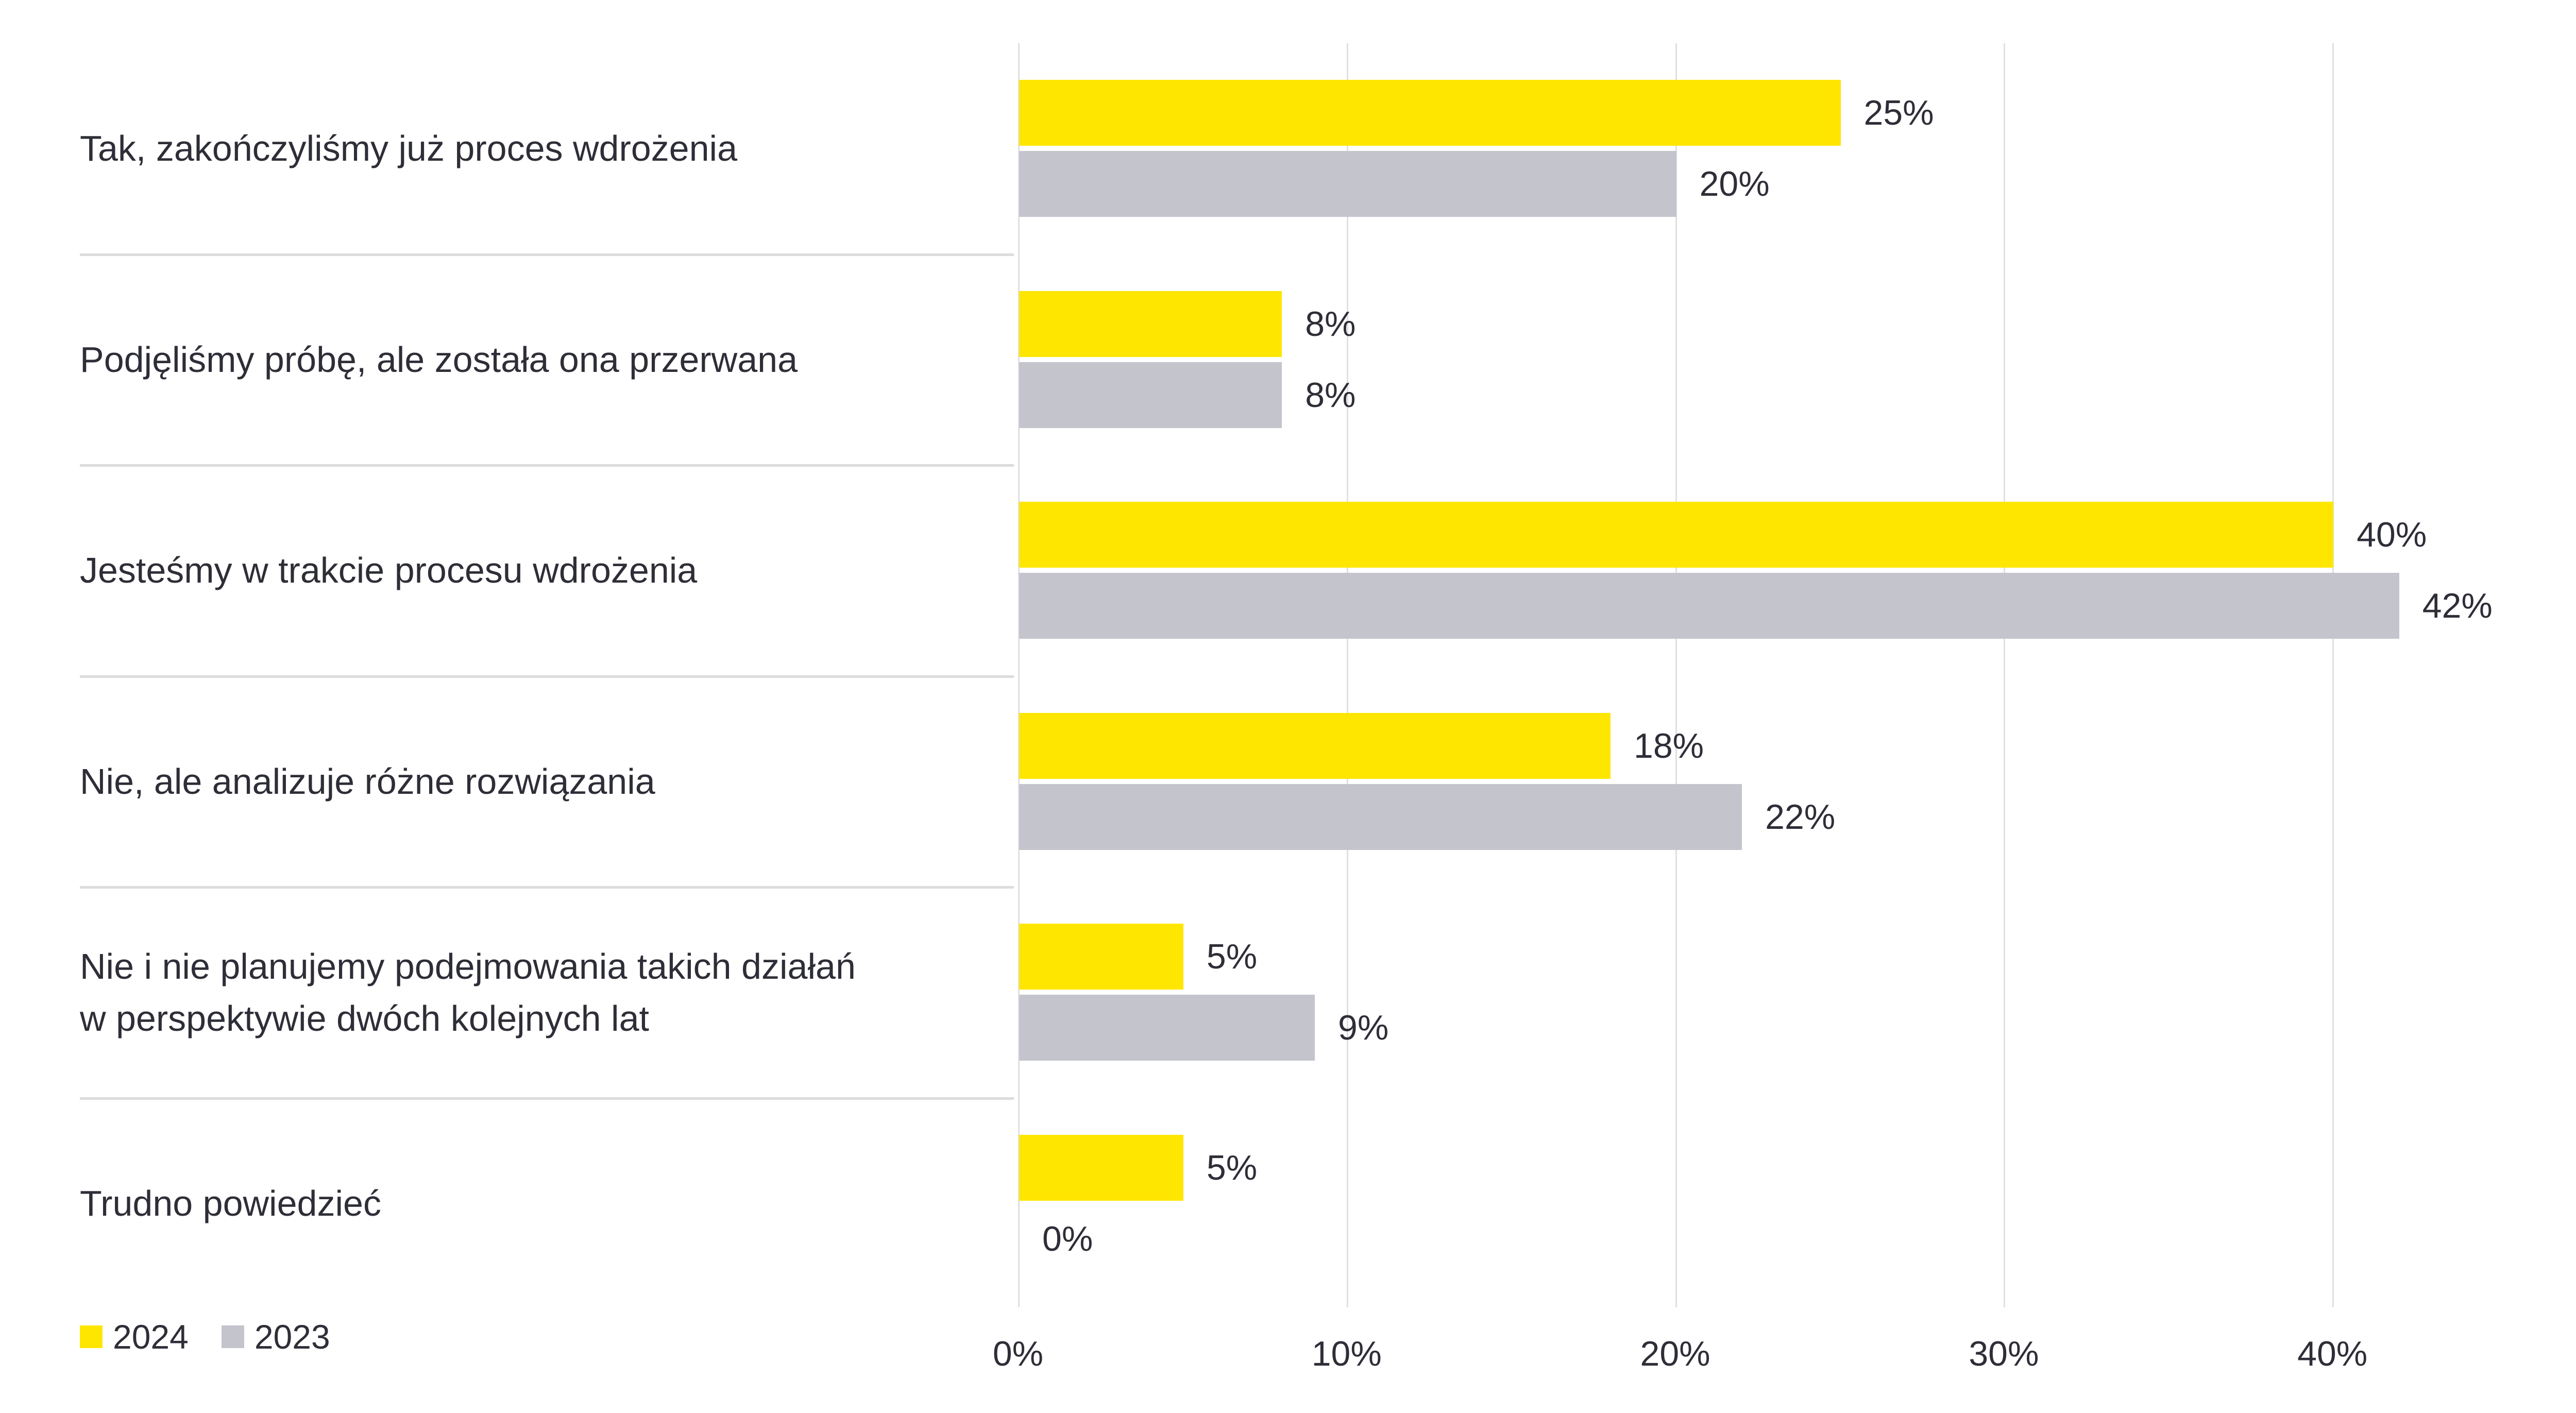 The image size is (2576, 1413). What do you see at coordinates (2332, 1354) in the screenshot?
I see `x-tick-label: 40%` at bounding box center [2332, 1354].